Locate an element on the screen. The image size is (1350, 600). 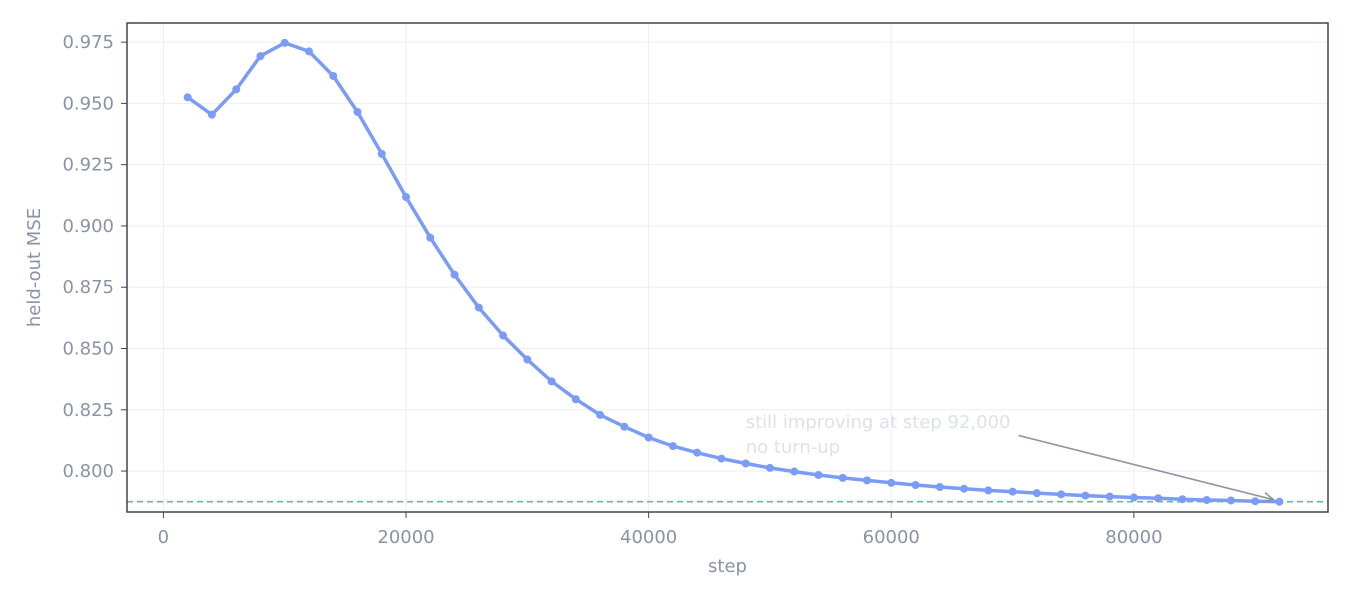
x-tick-label: 40000 is located at coordinates (648, 537).